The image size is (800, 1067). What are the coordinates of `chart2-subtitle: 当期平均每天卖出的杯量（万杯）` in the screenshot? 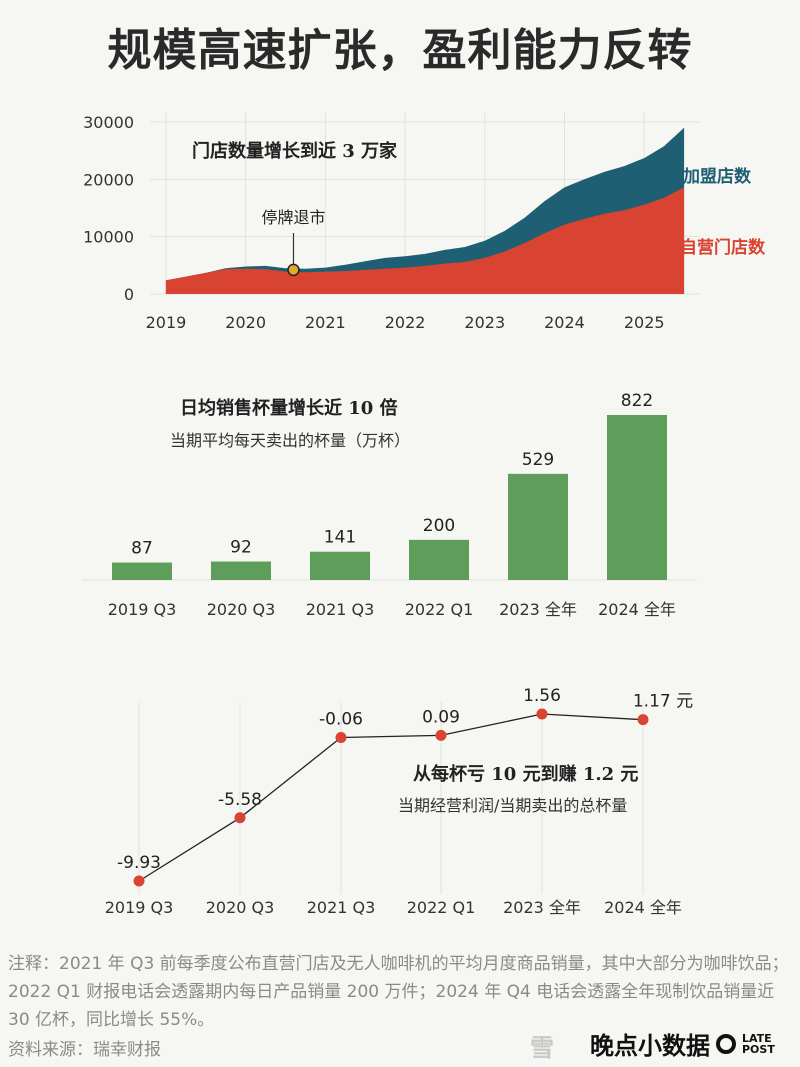 It's located at (290, 440).